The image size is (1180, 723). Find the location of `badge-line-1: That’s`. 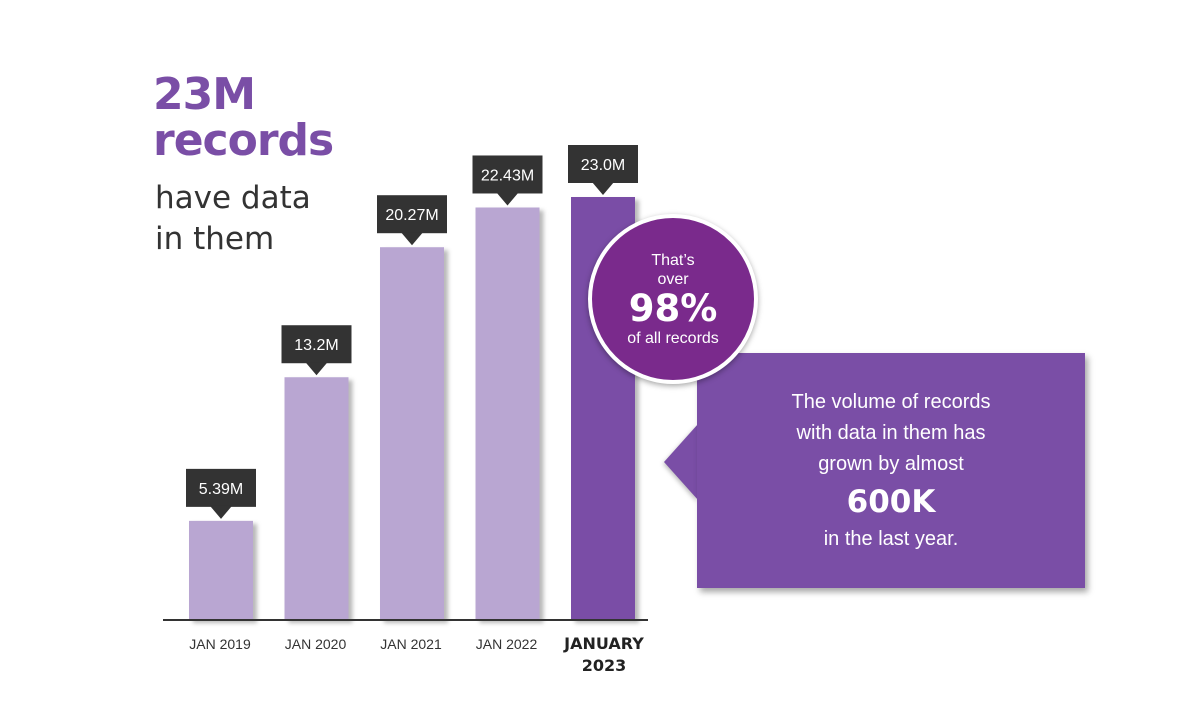

badge-line-1: That’s is located at coordinates (673, 260).